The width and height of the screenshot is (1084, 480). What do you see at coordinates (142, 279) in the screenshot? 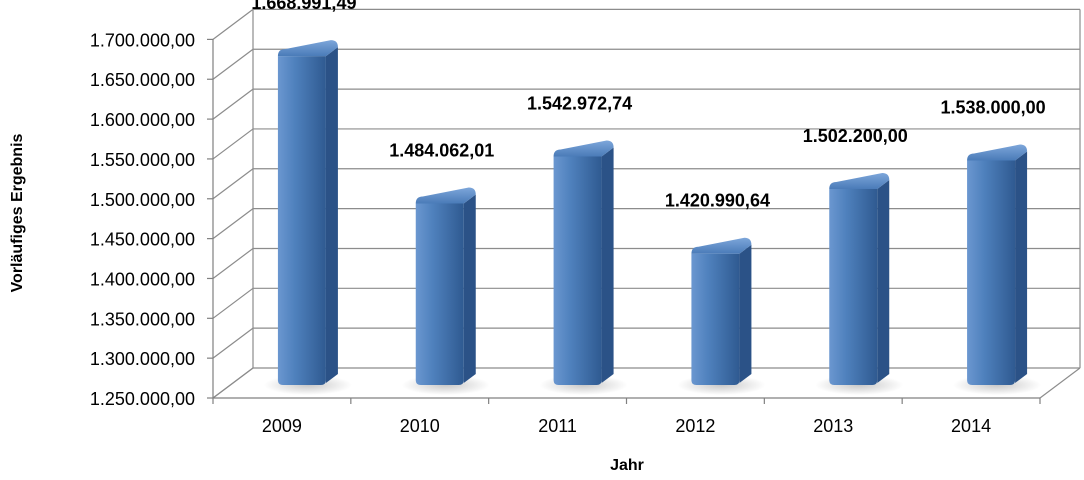
I see `y-tick-label: 1.400.000,00` at bounding box center [142, 279].